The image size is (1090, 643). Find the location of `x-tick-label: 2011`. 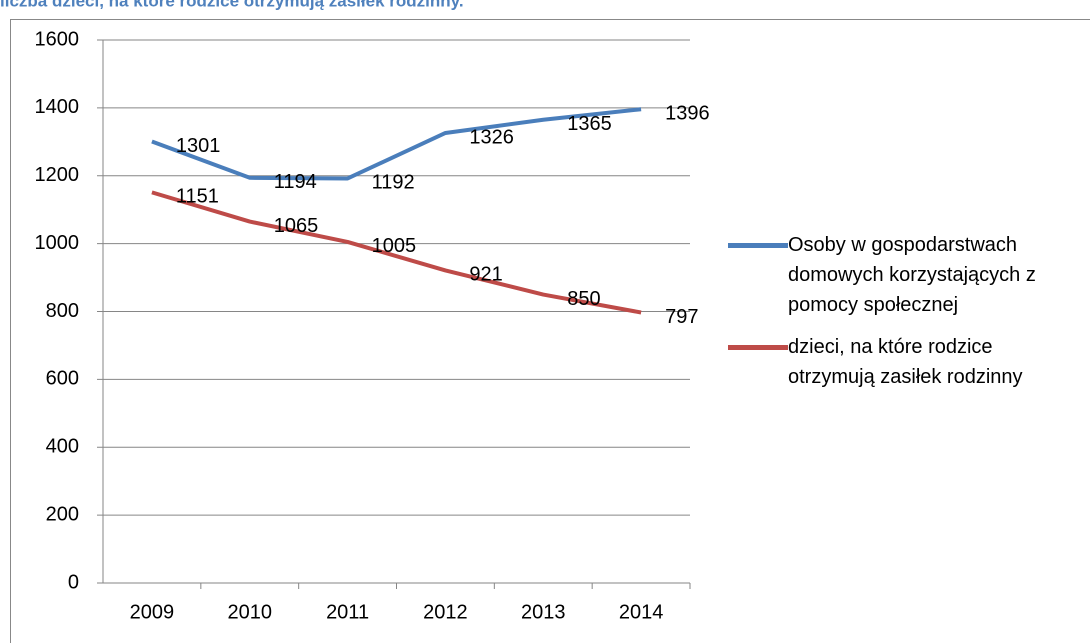

x-tick-label: 2011 is located at coordinates (347, 612).